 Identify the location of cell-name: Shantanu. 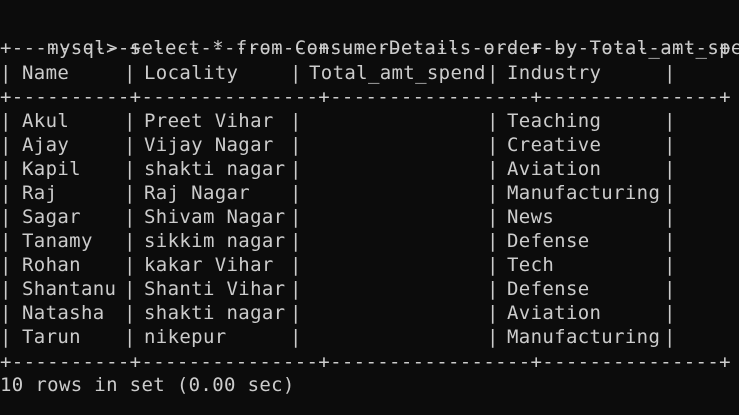
(69, 289).